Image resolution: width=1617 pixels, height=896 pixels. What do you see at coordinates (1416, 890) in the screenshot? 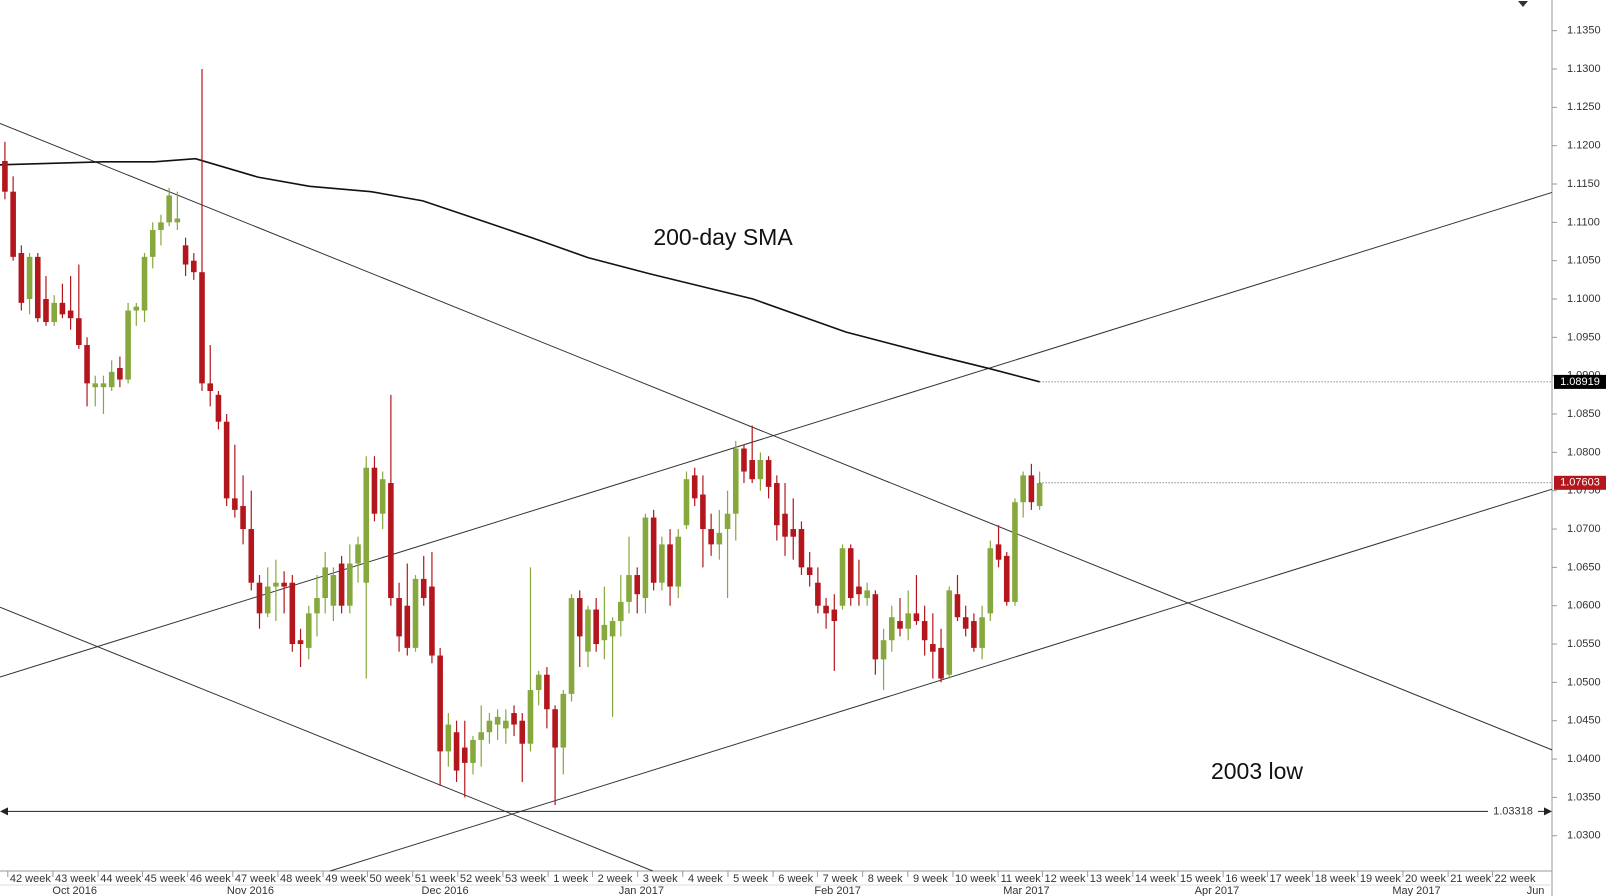
I see `month-label: May 2017` at bounding box center [1416, 890].